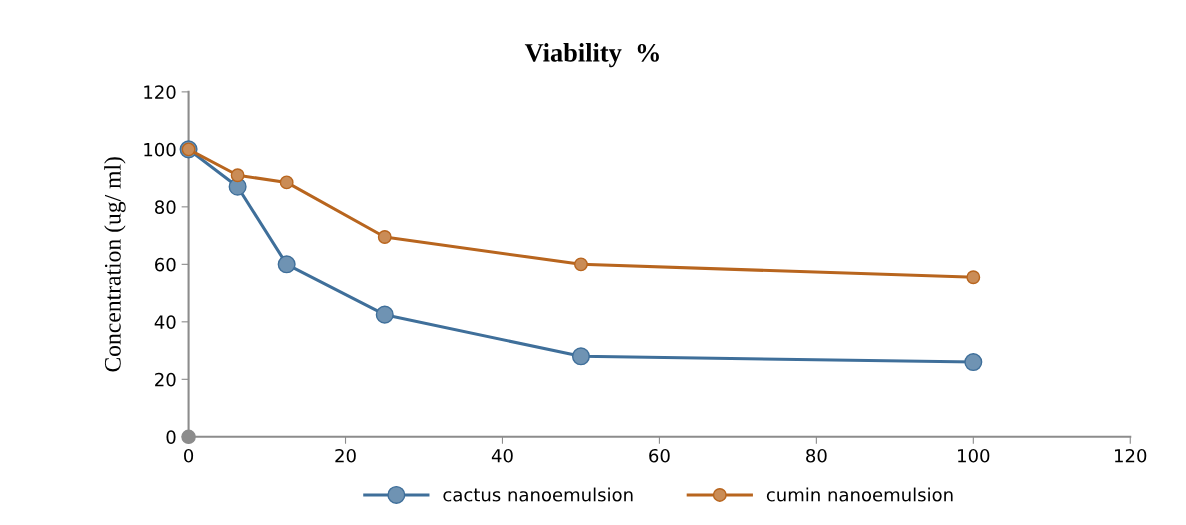  I want to click on chart-title: Viability %, so click(591, 55).